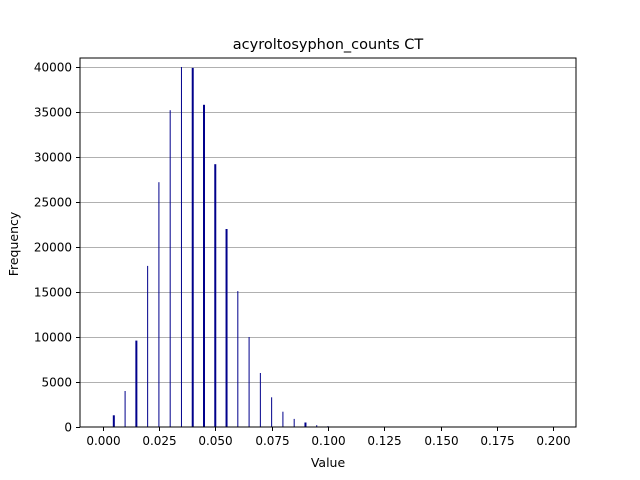 Image resolution: width=640 pixels, height=480 pixels. Describe the element at coordinates (53, 248) in the screenshot. I see `y-tick-label-4: 20000` at that location.